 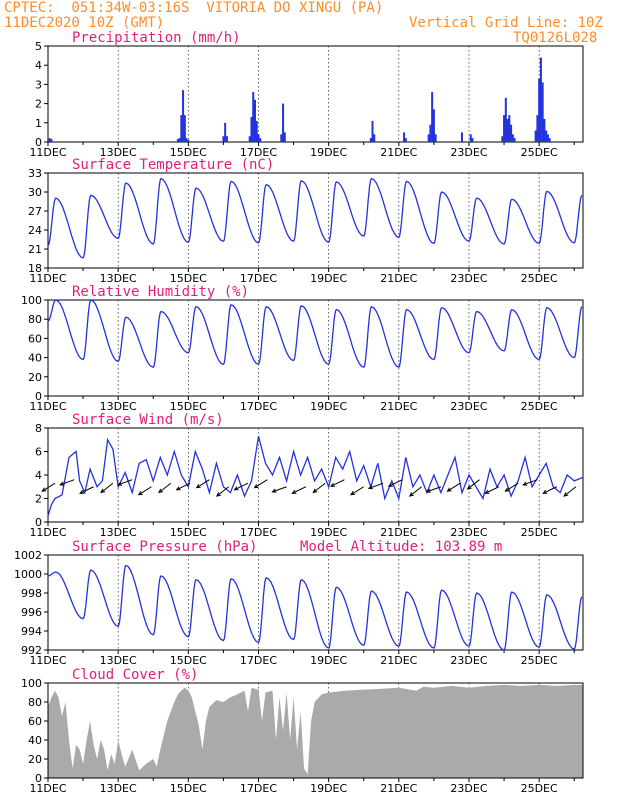 What do you see at coordinates (38, 499) in the screenshot?
I see `y-tick-label: 2` at bounding box center [38, 499].